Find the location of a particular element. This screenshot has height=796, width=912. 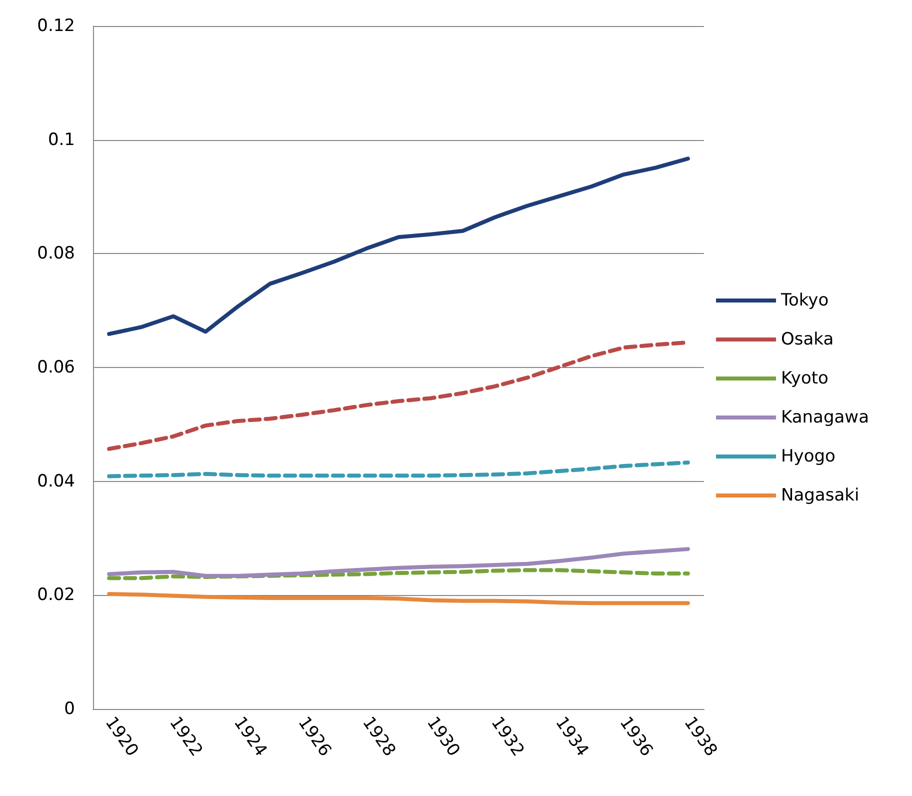

y-tick-label: 0 is located at coordinates (69, 709).